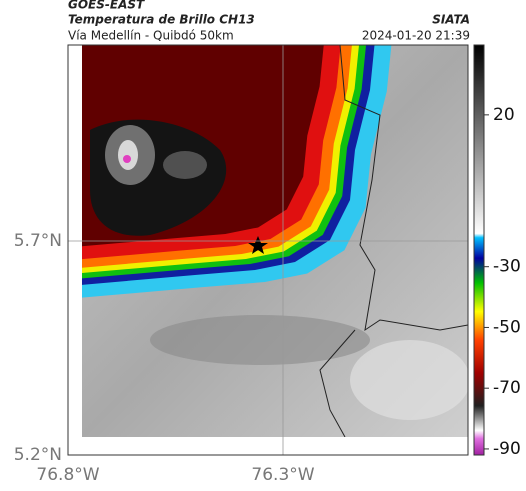  I want to click on colorbar-tick-label: -90, so click(507, 449).